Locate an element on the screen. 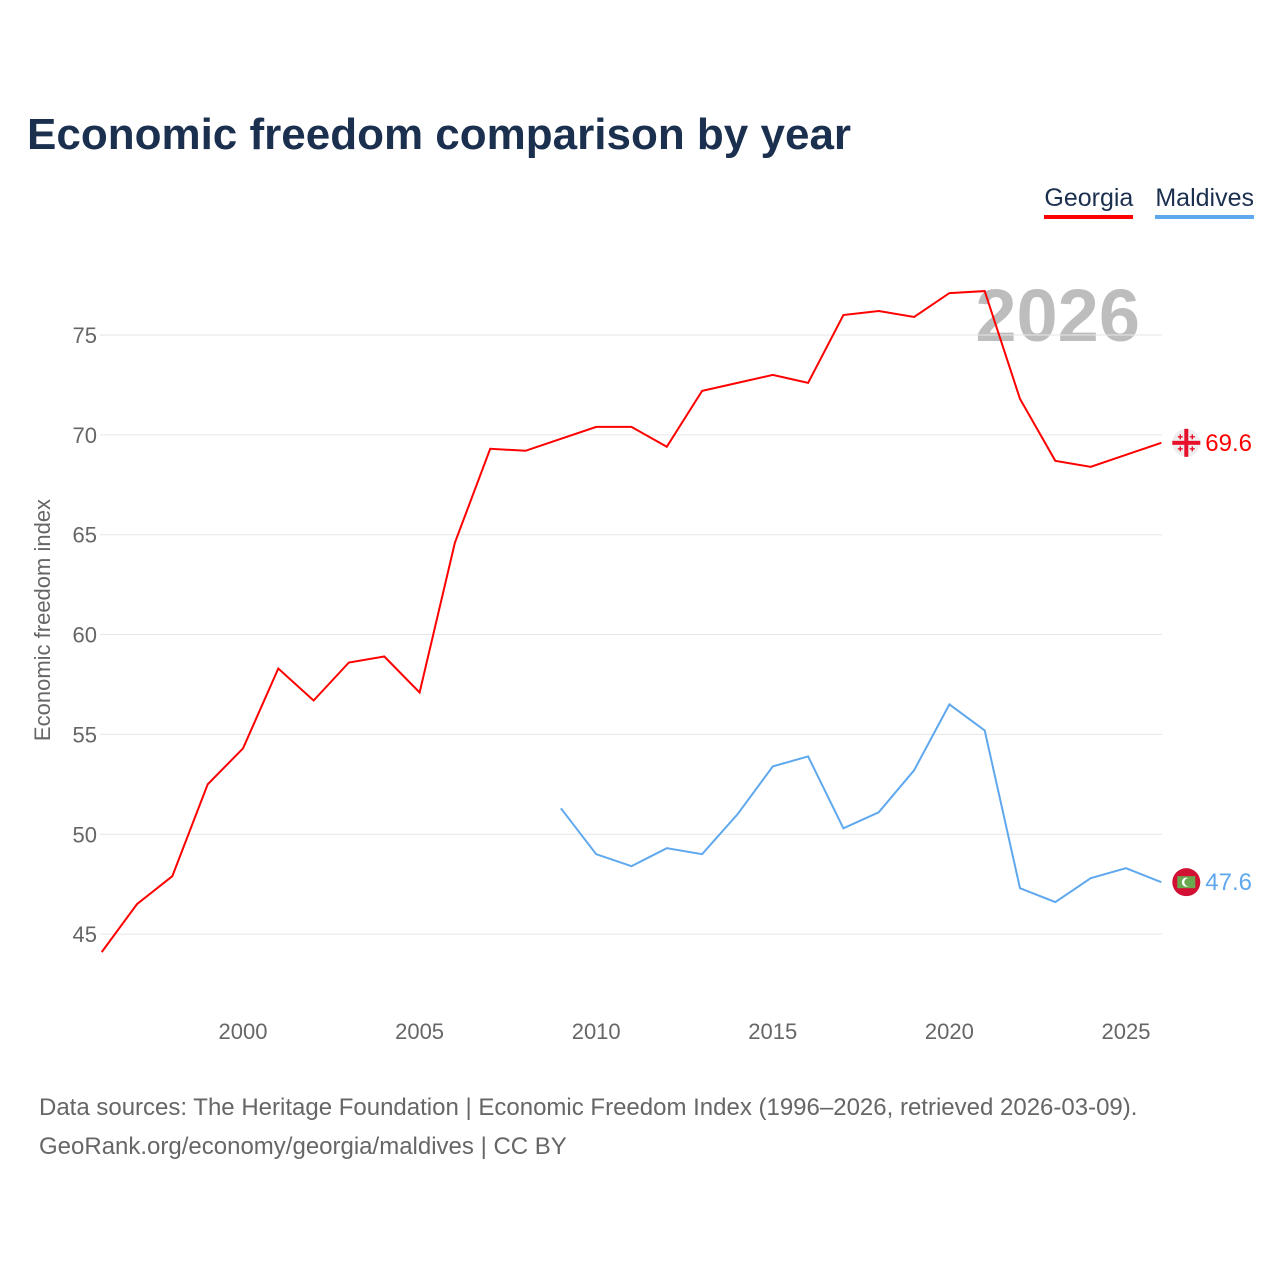 The width and height of the screenshot is (1280, 1280). georgia-flag-icon is located at coordinates (1186, 442).